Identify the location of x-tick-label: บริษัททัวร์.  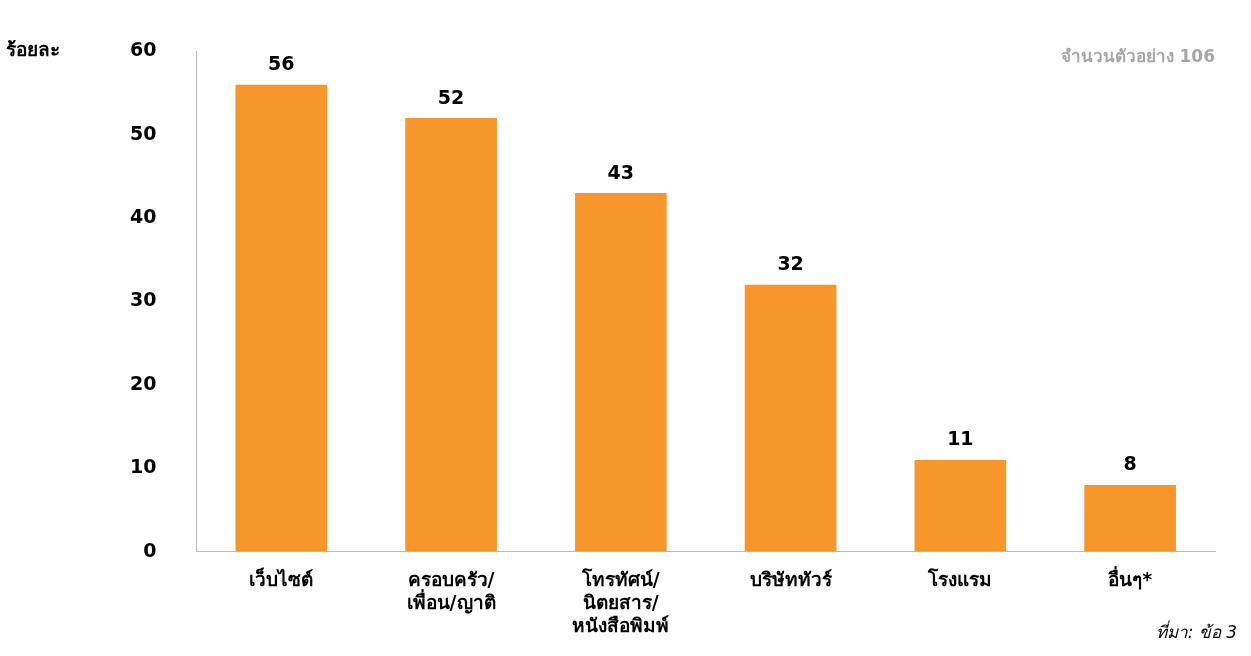
(791, 578).